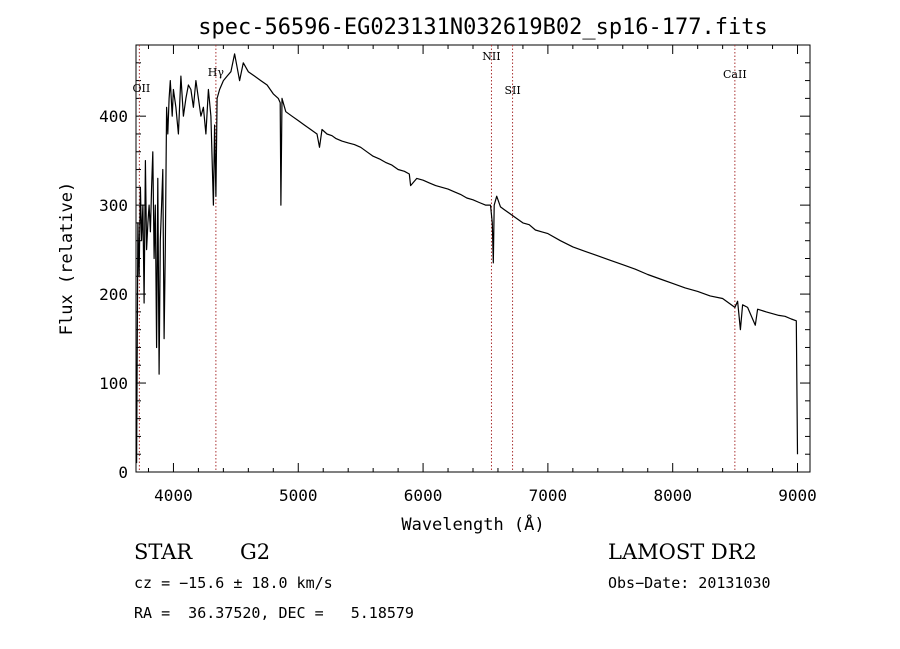  I want to click on y-tick-label: 300, so click(113, 205).